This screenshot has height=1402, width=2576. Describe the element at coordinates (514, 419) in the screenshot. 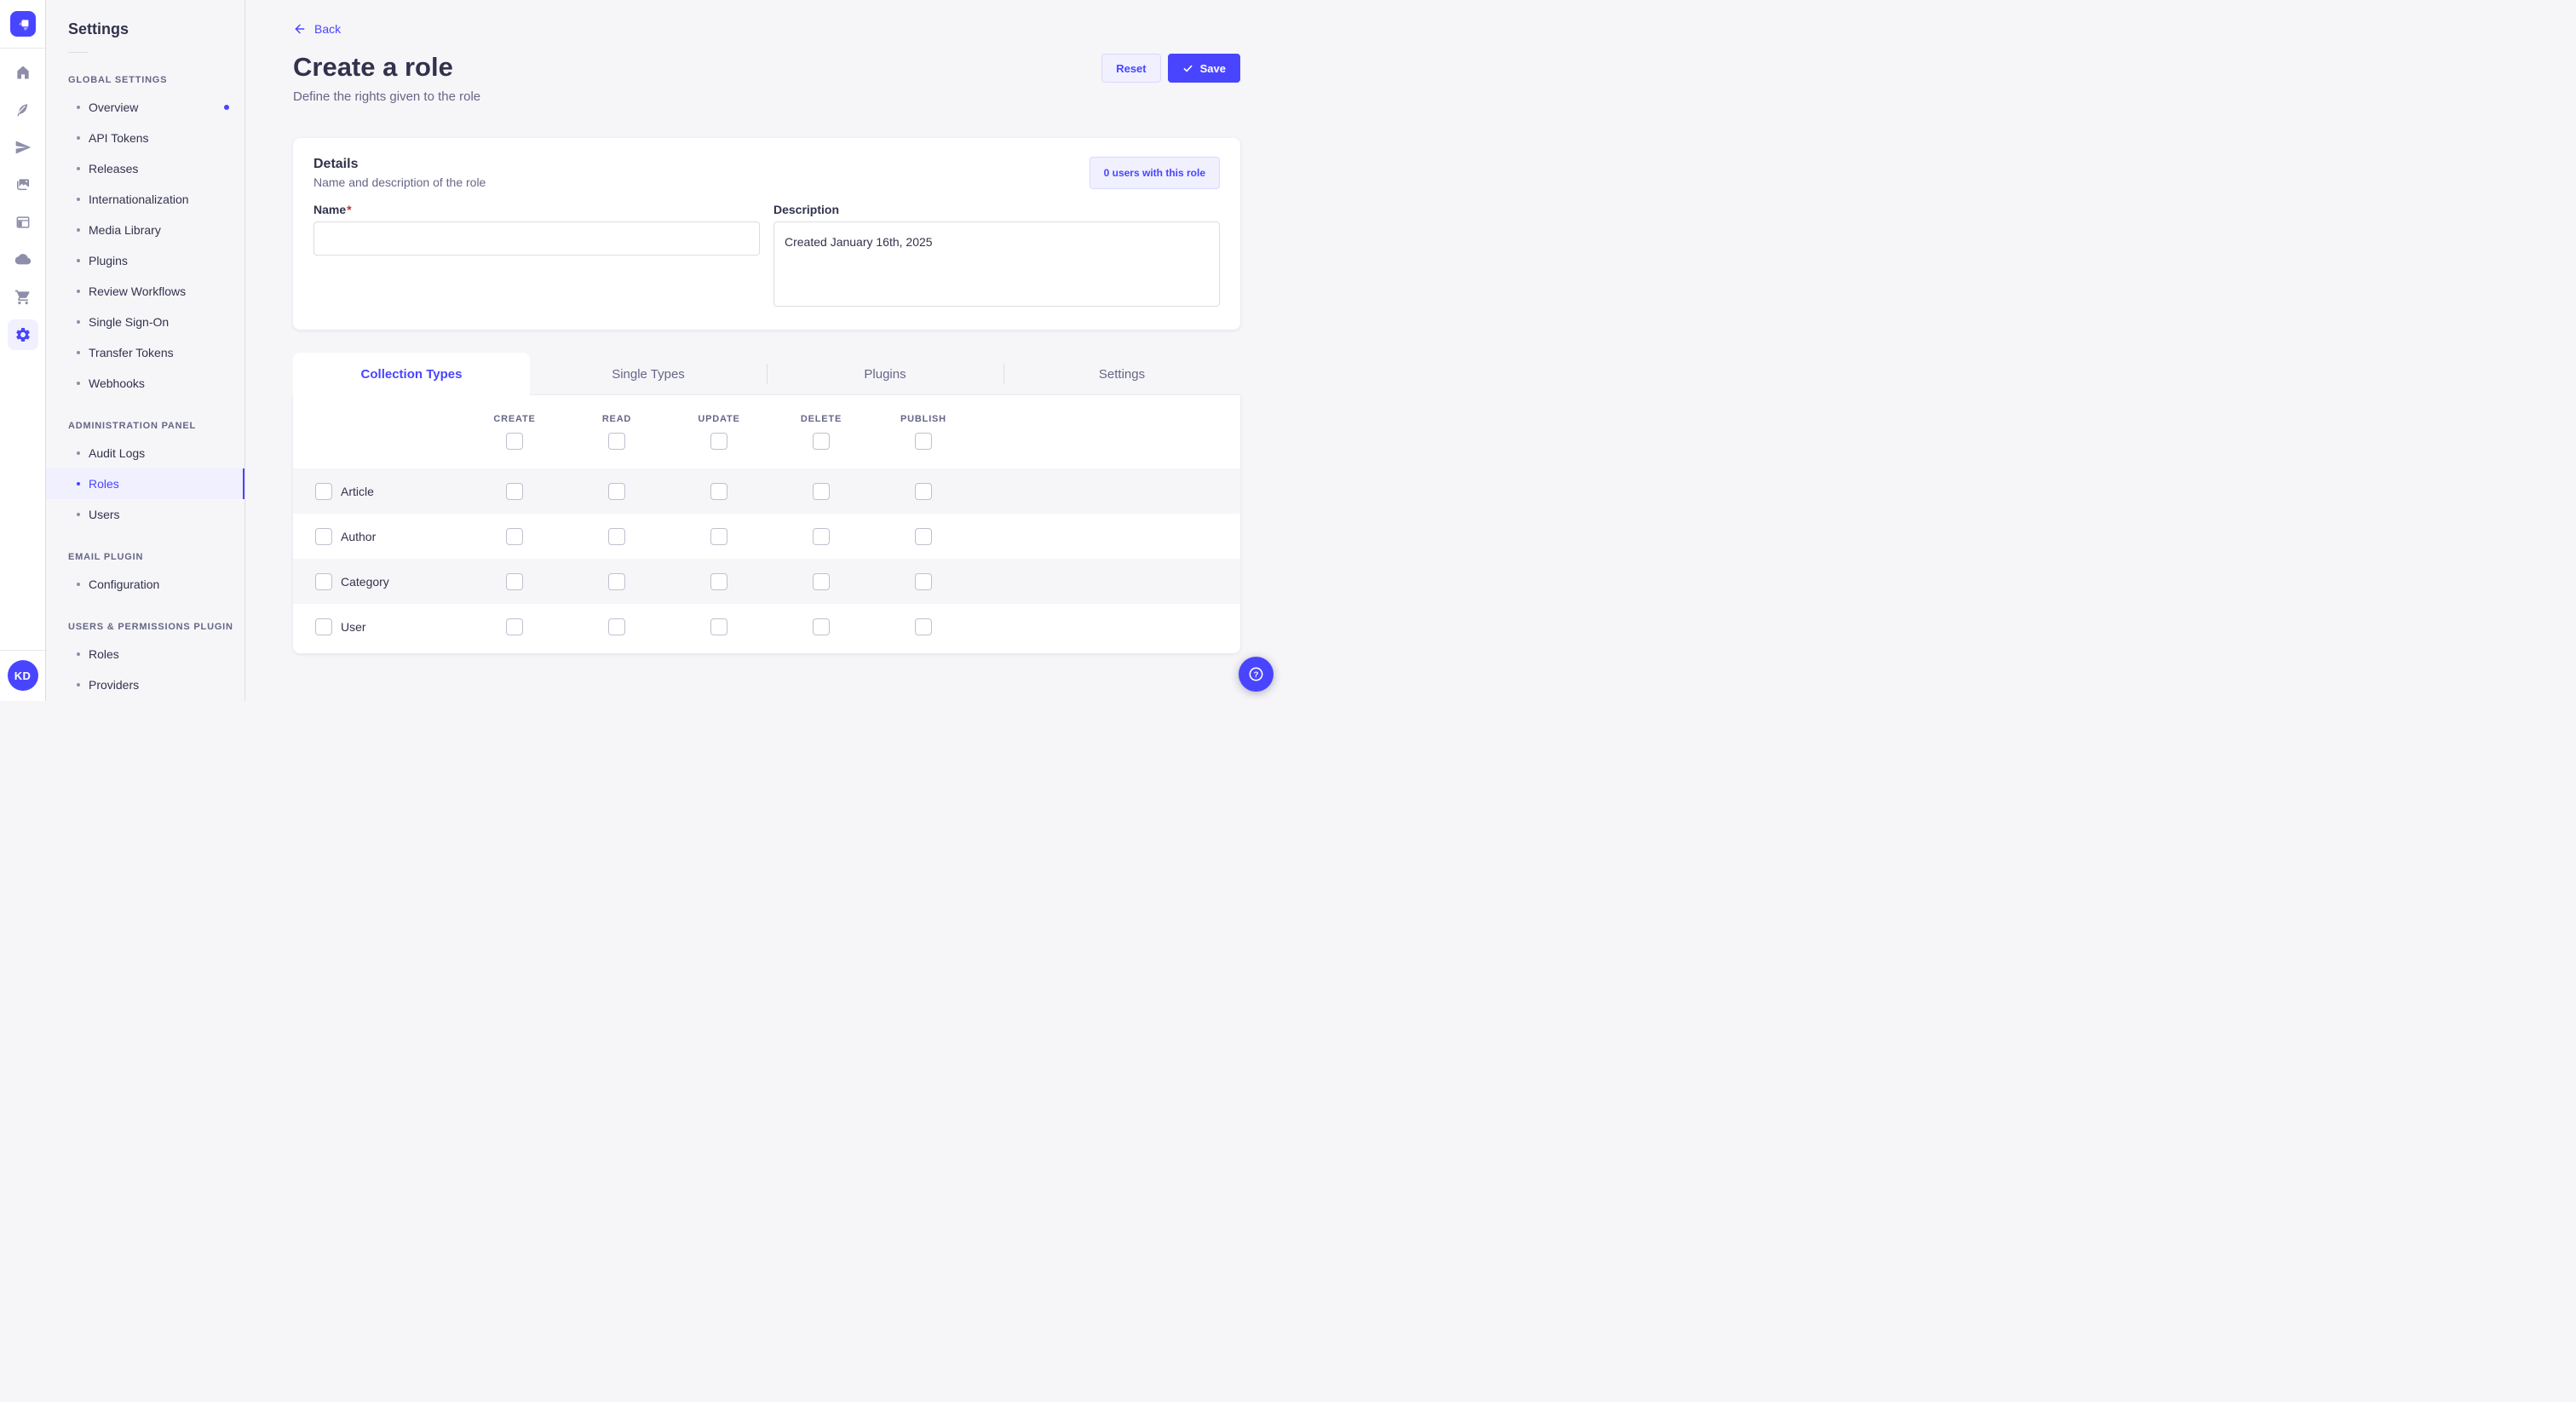

I see `column-header-create: CREATE` at that location.